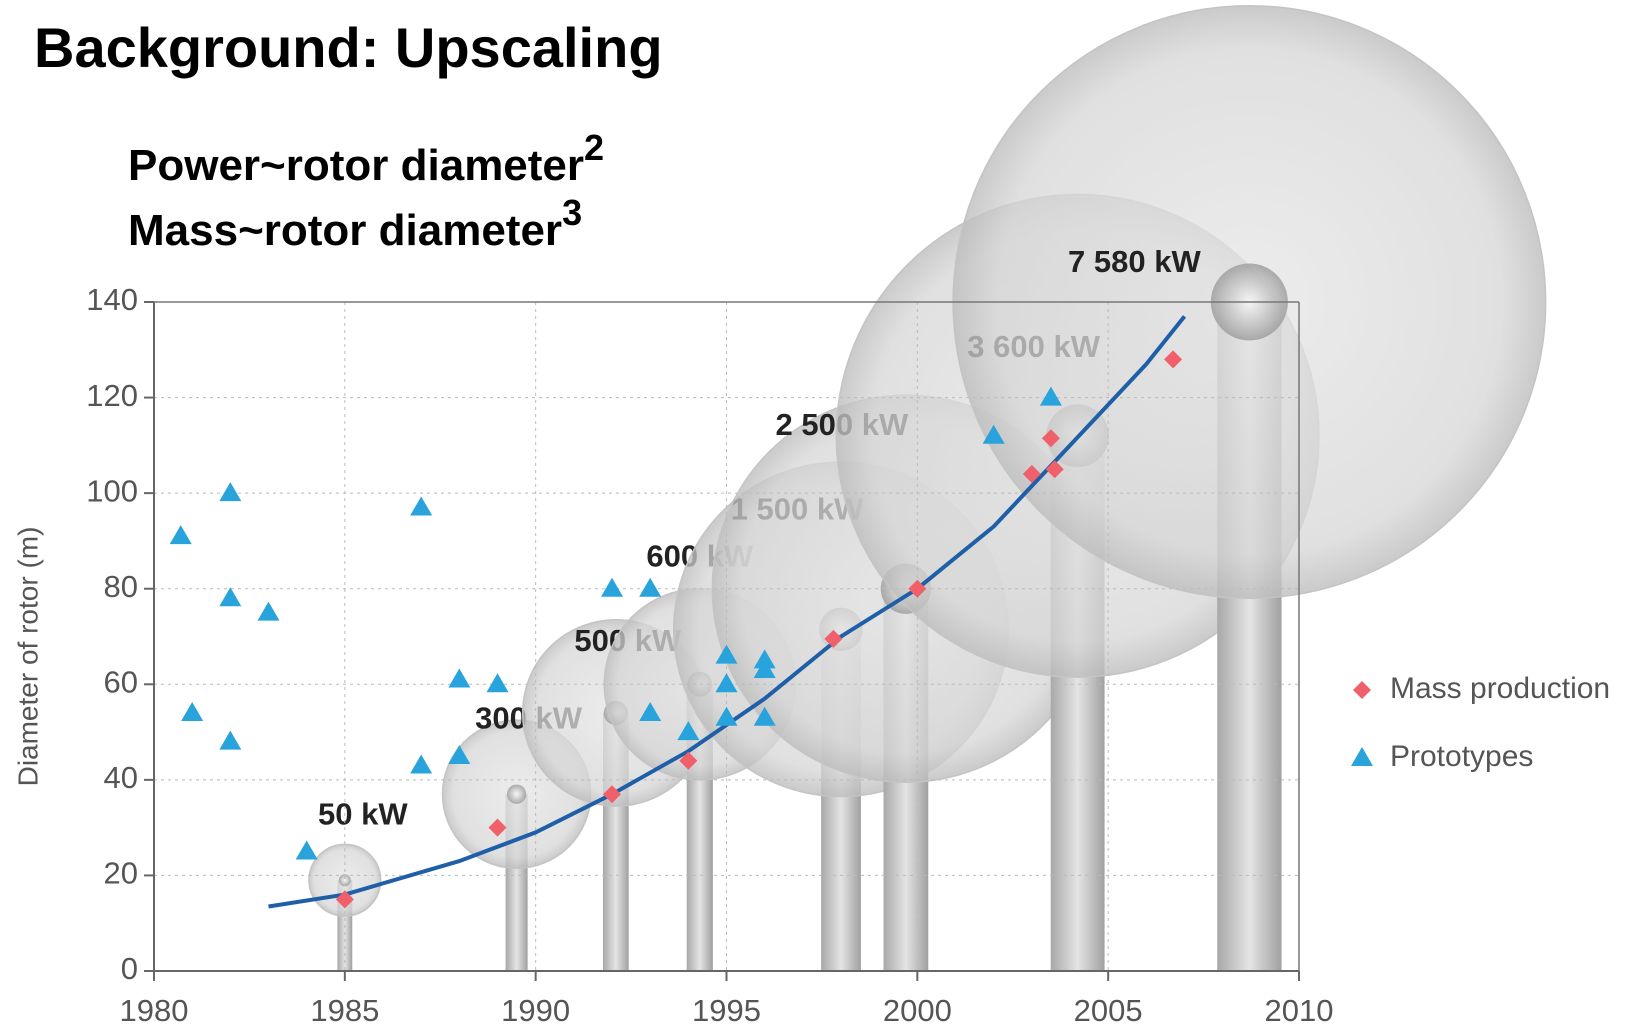 The image size is (1645, 1032). I want to click on legend-label: Prototypes, so click(1461, 756).